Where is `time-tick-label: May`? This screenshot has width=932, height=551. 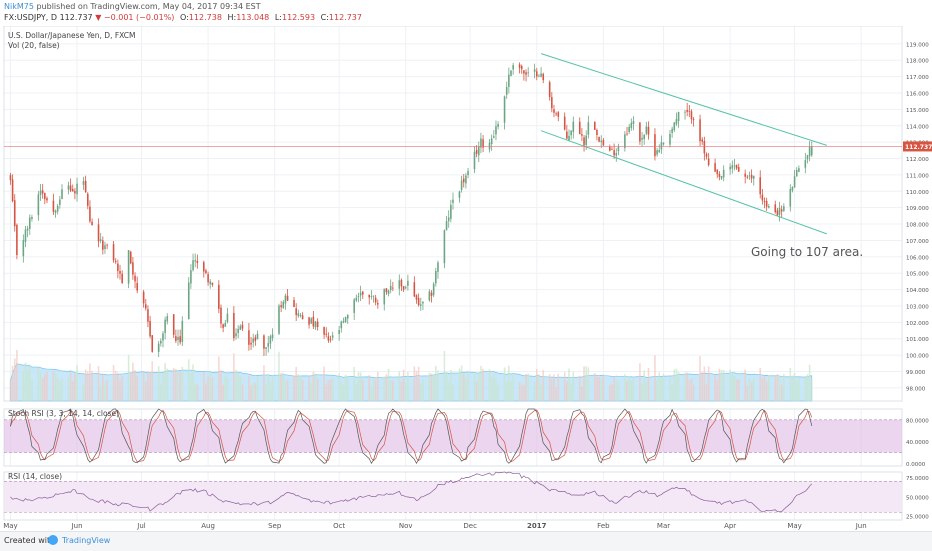 time-tick-label: May is located at coordinates (794, 526).